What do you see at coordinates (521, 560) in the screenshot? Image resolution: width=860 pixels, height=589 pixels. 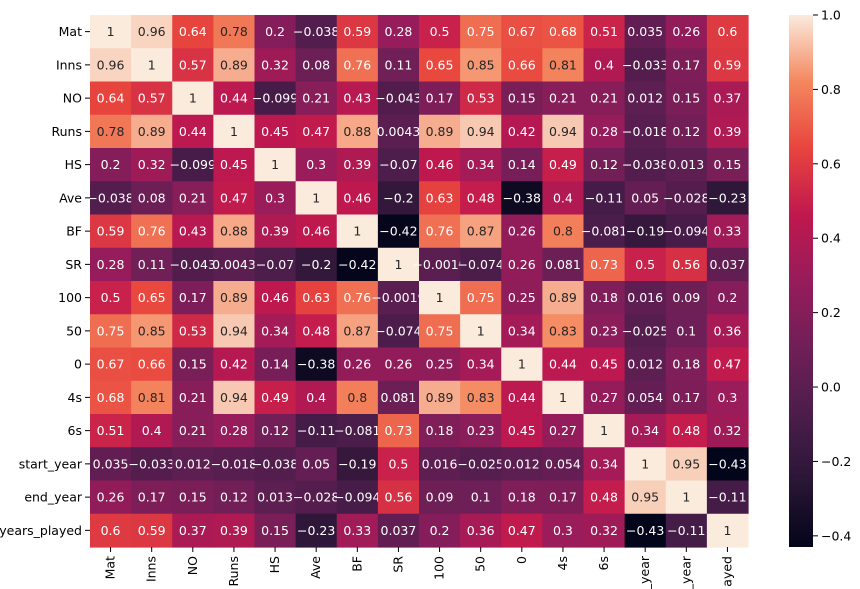 I see `col-tick-label: 0` at bounding box center [521, 560].